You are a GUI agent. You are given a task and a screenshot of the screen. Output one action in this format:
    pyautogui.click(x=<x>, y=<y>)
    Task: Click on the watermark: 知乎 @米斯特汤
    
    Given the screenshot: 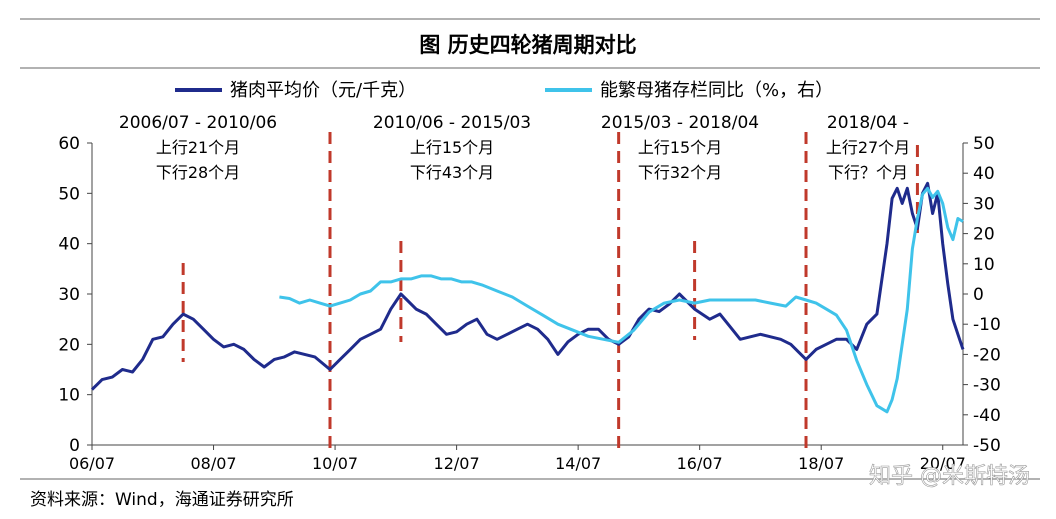 What is the action you would take?
    pyautogui.click(x=949, y=476)
    